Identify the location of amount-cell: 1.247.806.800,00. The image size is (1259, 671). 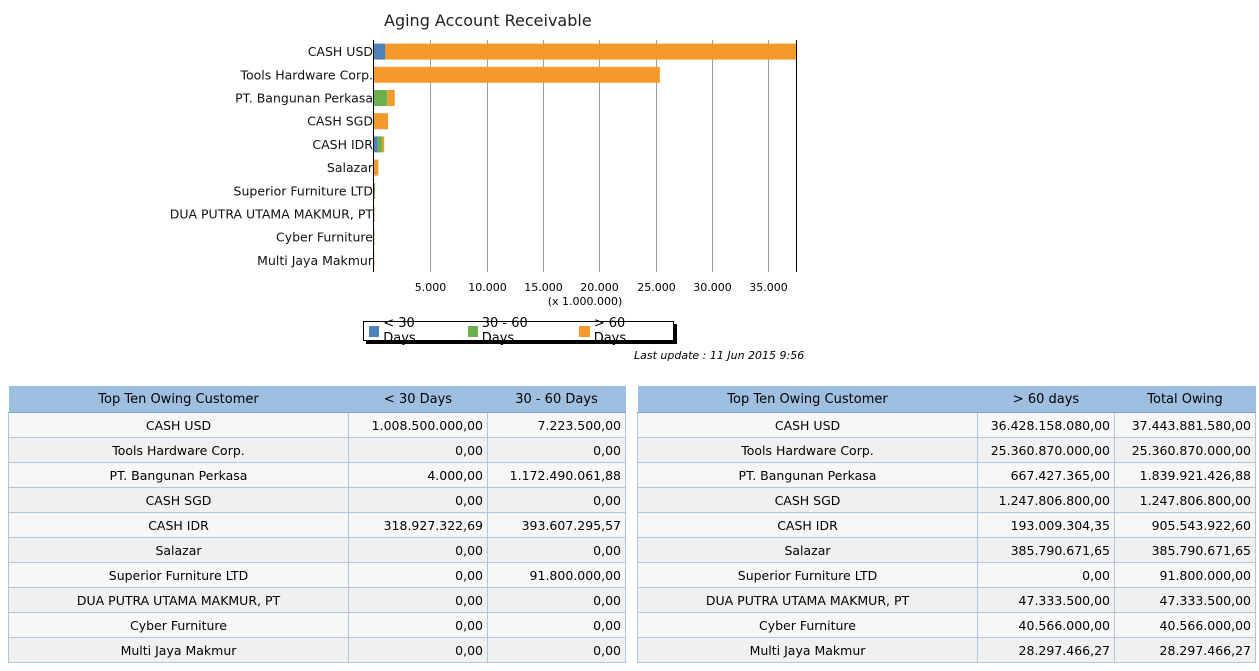
(1046, 500).